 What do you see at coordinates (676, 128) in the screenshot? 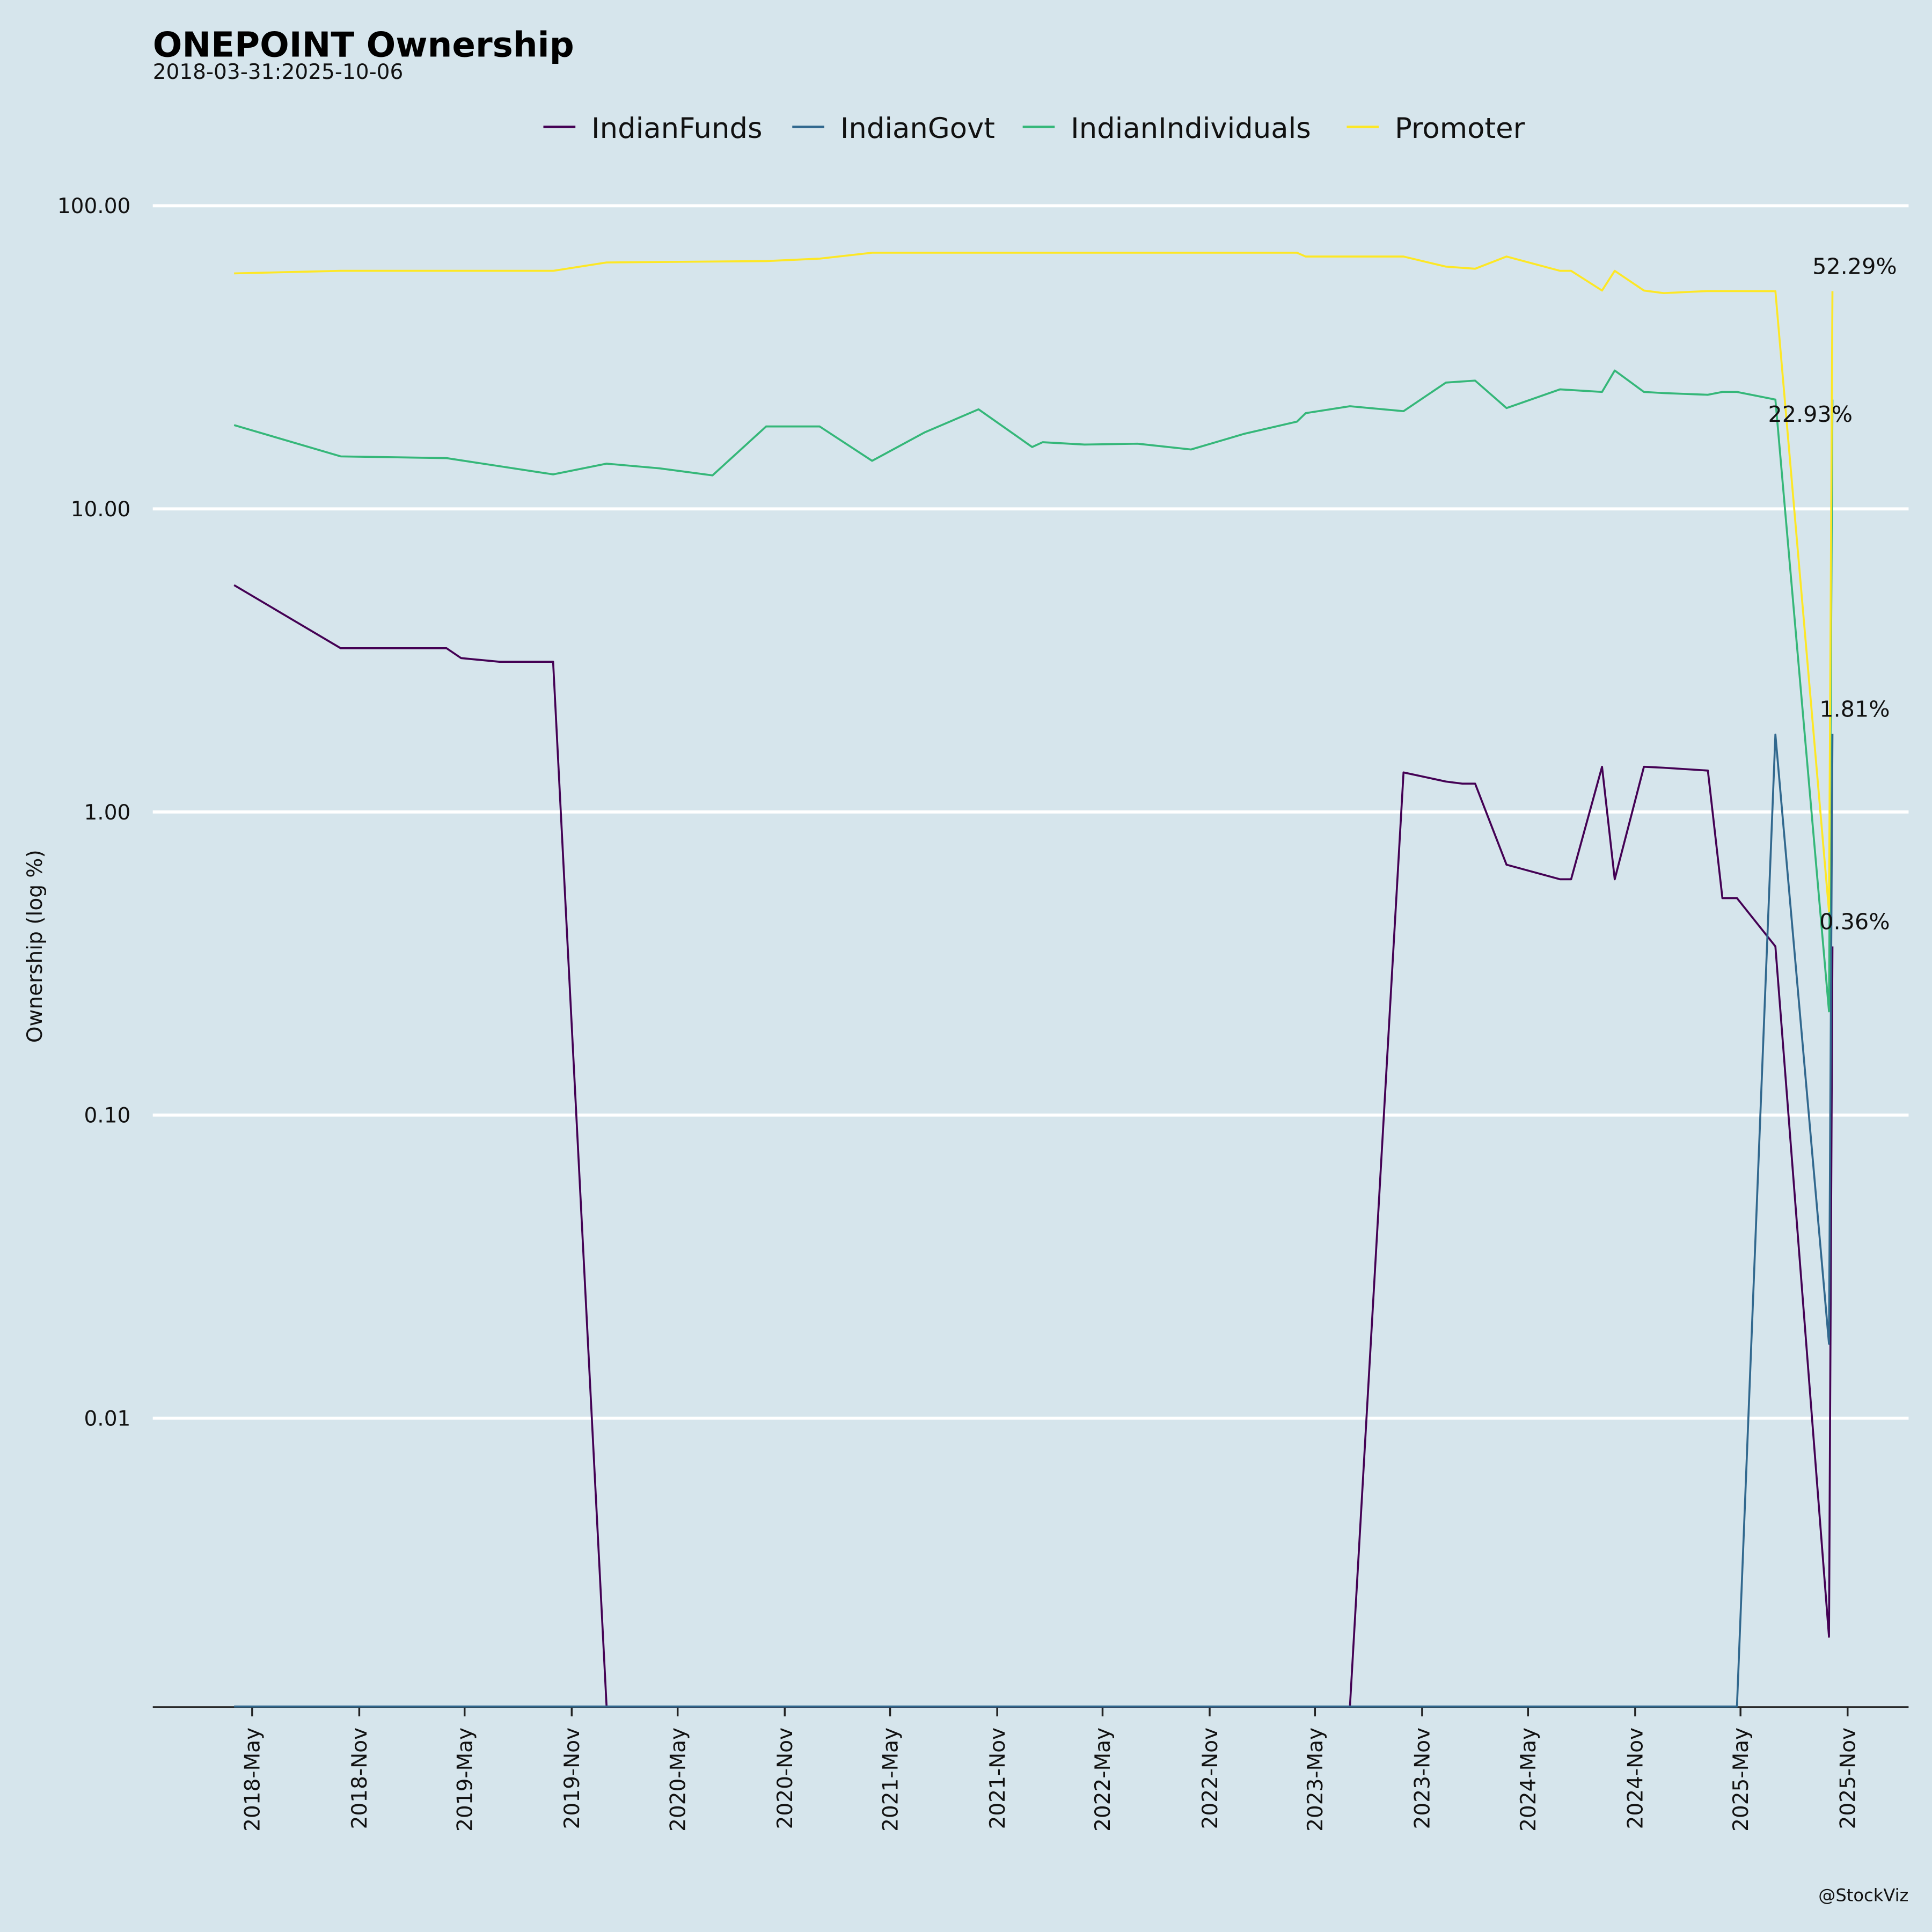
I see `legend-label: IndianFunds` at bounding box center [676, 128].